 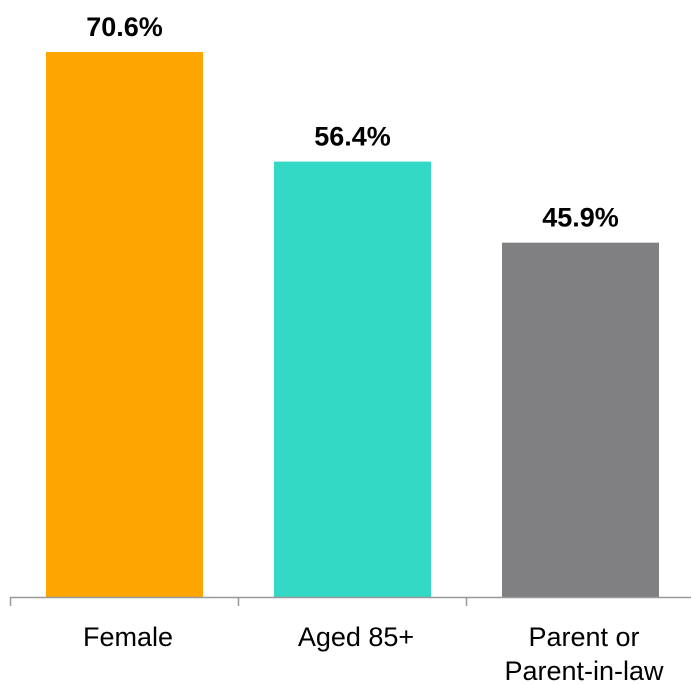 I want to click on x-axis, so click(x=350, y=601).